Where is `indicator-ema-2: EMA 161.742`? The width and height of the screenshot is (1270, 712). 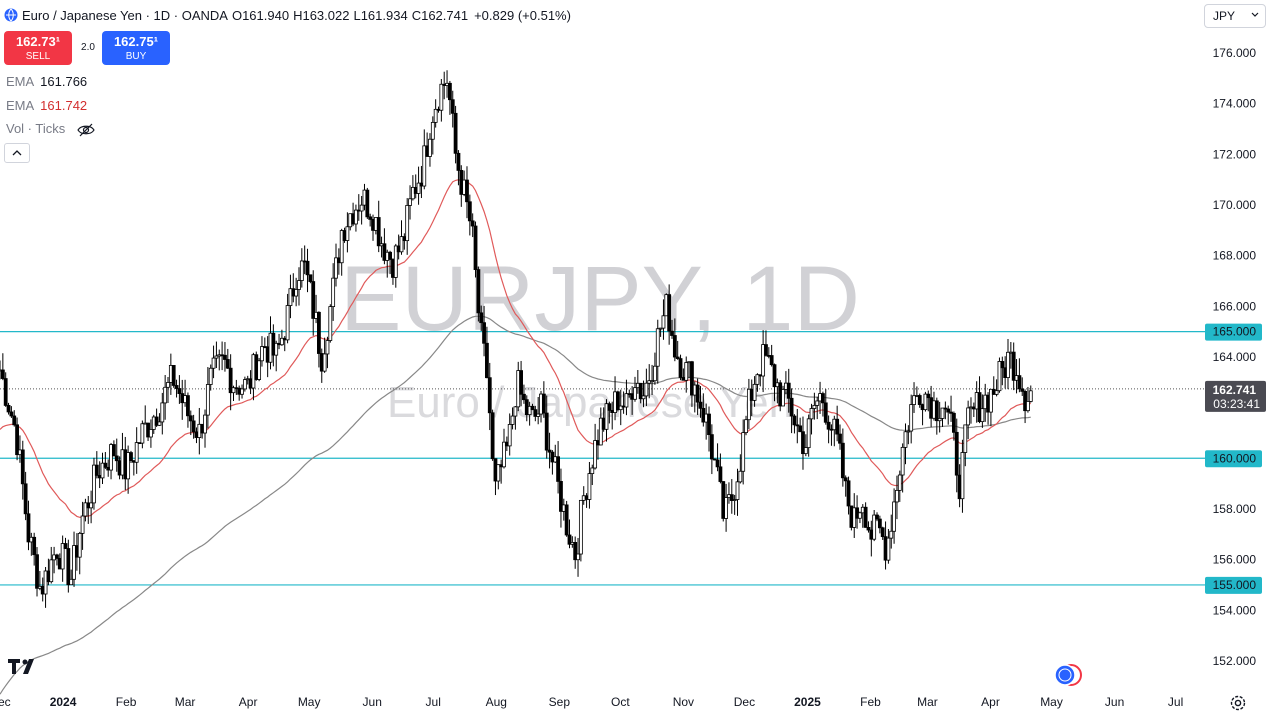 indicator-ema-2: EMA 161.742 is located at coordinates (46, 105).